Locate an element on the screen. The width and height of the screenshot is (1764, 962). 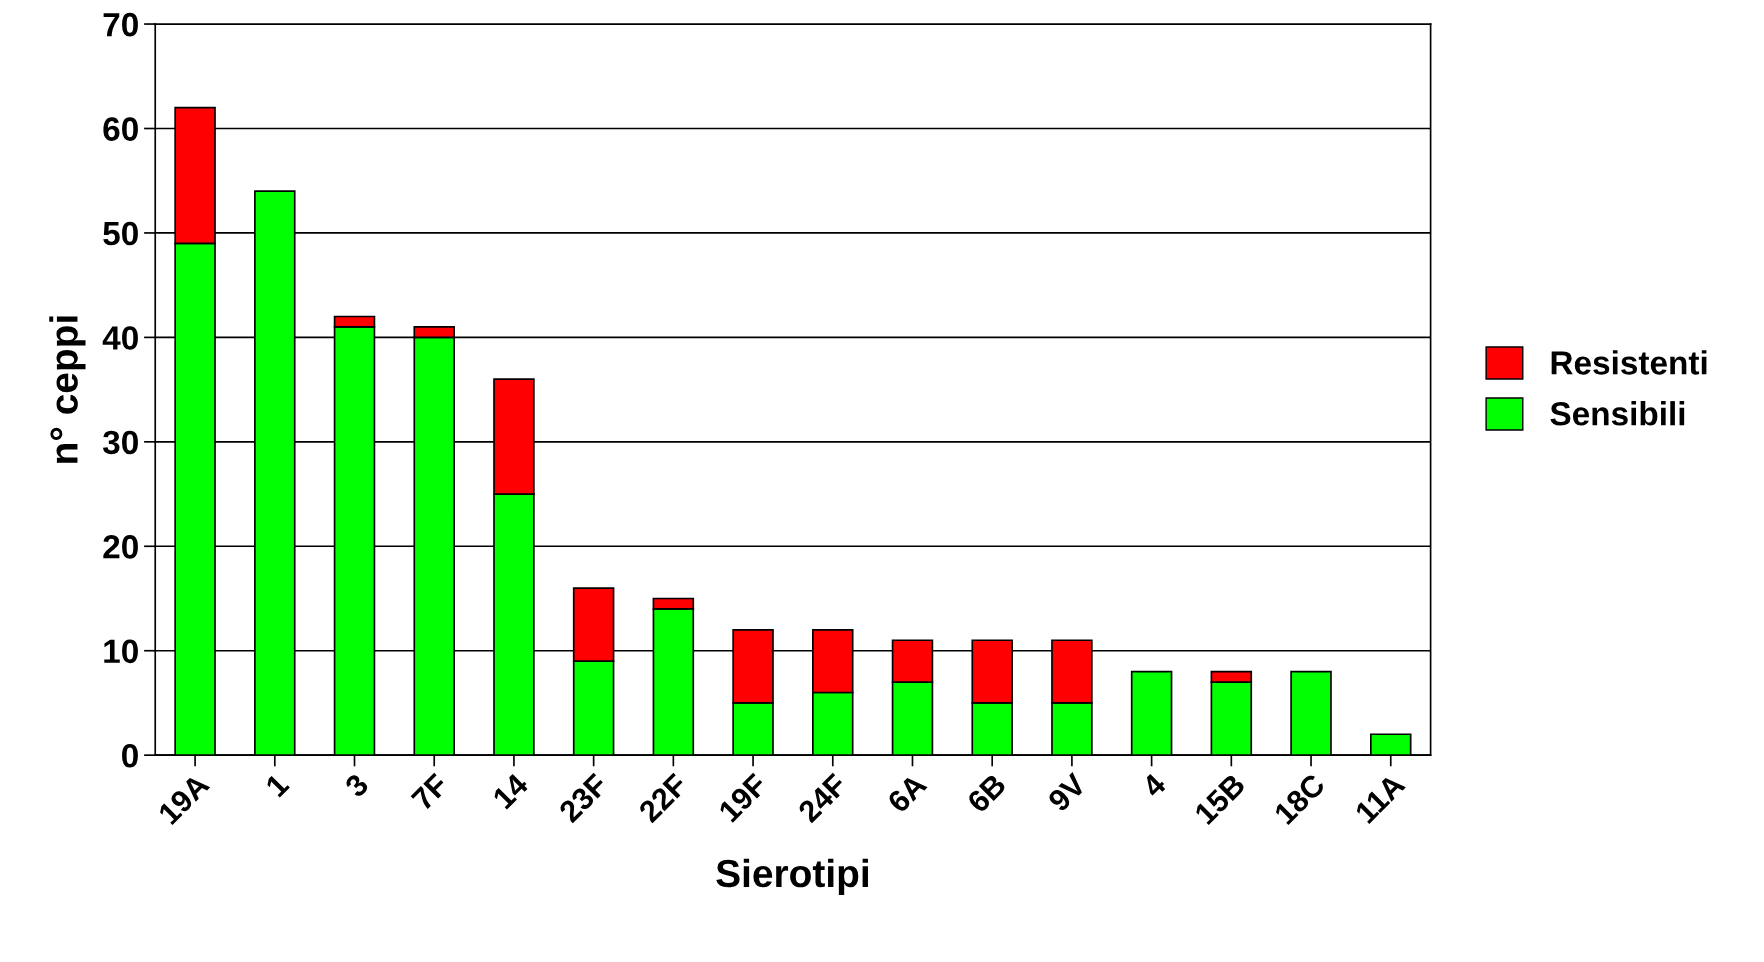
y-tick-label: 10 is located at coordinates (121, 651).